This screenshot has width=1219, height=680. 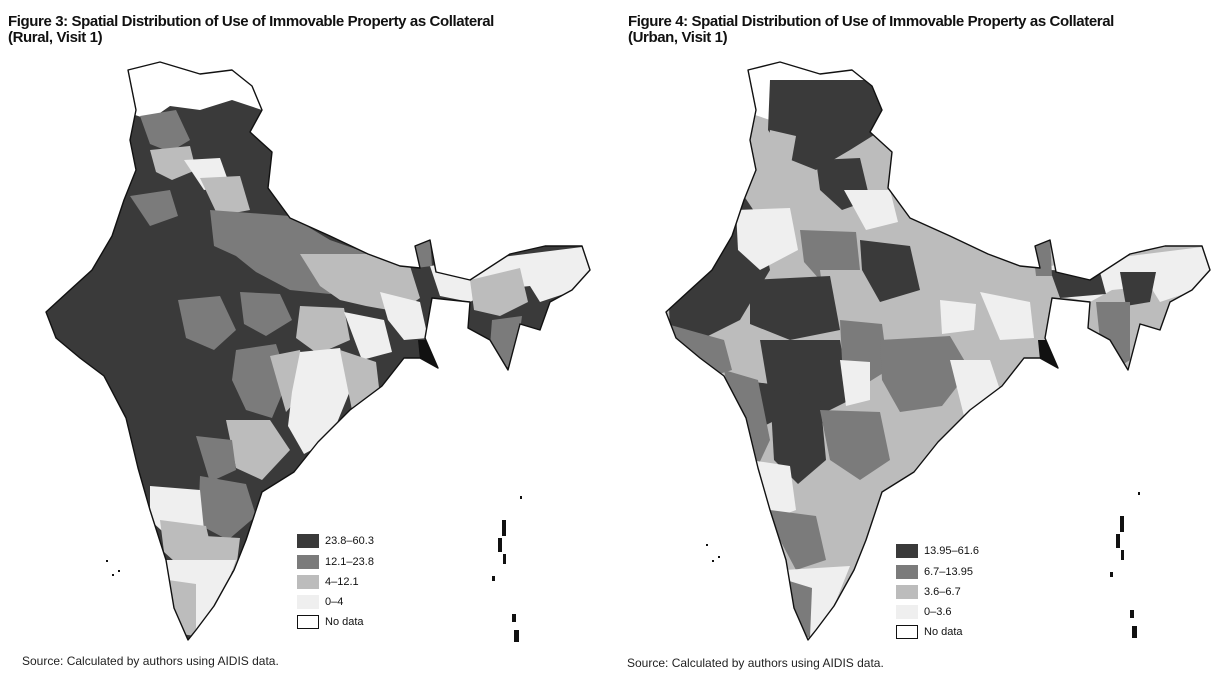 What do you see at coordinates (948, 572) in the screenshot?
I see `legend-label: 6.7–13.95` at bounding box center [948, 572].